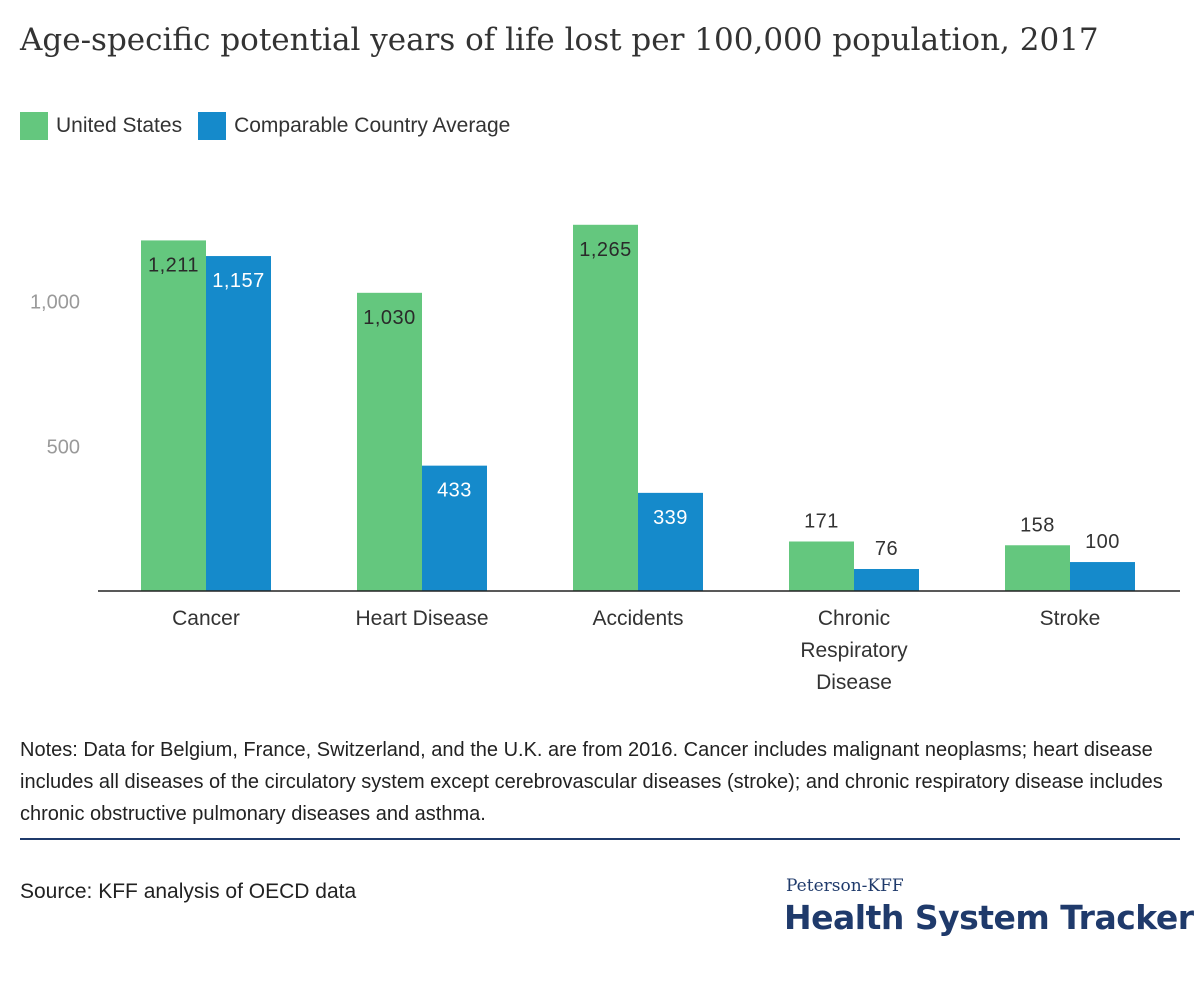  I want to click on x-tick-label: Disease, so click(854, 682).